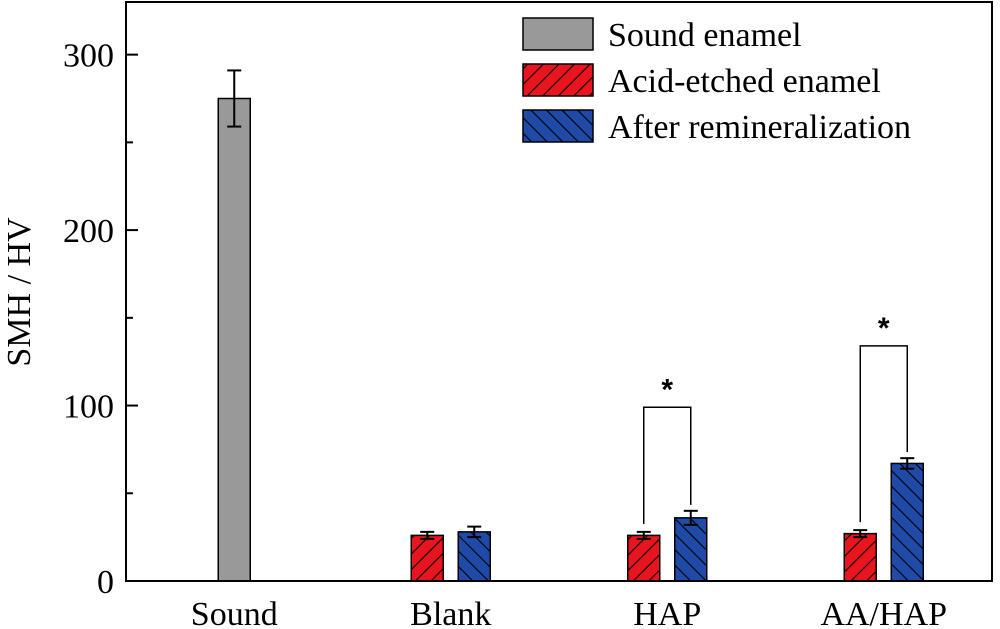 This screenshot has width=1000, height=629. Describe the element at coordinates (667, 612) in the screenshot. I see `x-tick-label: HAP` at that location.